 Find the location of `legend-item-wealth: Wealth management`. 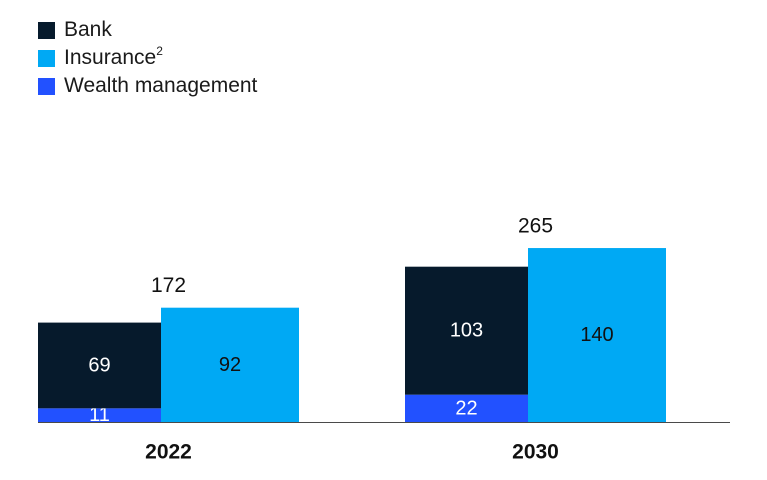

legend-item-wealth: Wealth management is located at coordinates (147, 86).